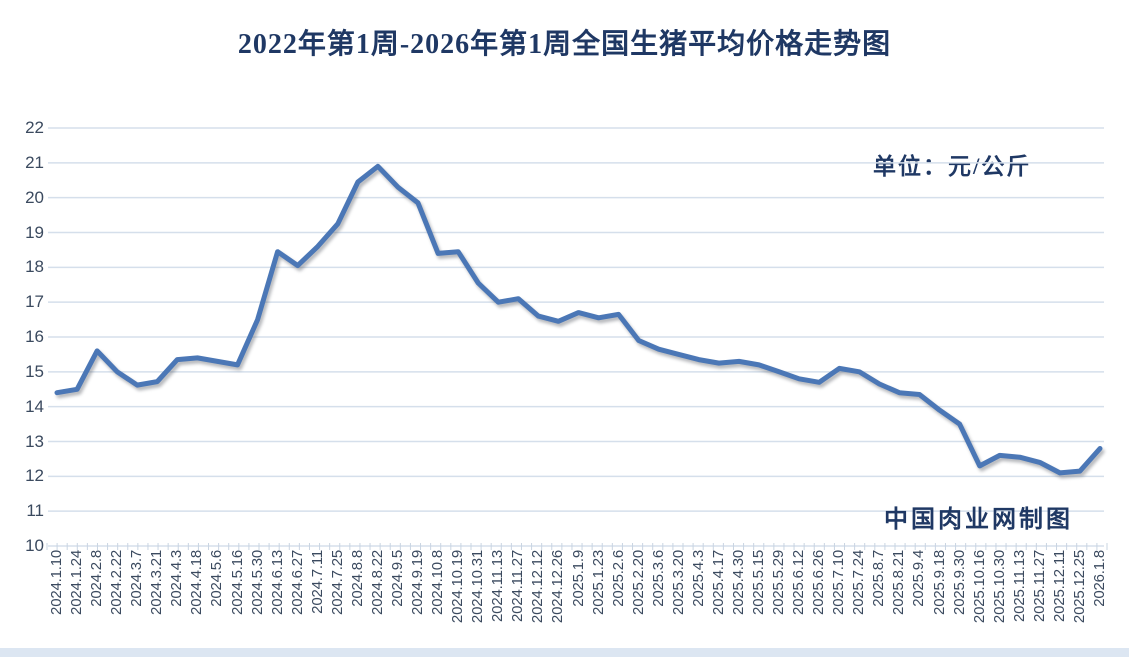  What do you see at coordinates (939, 582) in the screenshot?
I see `x-axis-label: 2025.9.18` at bounding box center [939, 582].